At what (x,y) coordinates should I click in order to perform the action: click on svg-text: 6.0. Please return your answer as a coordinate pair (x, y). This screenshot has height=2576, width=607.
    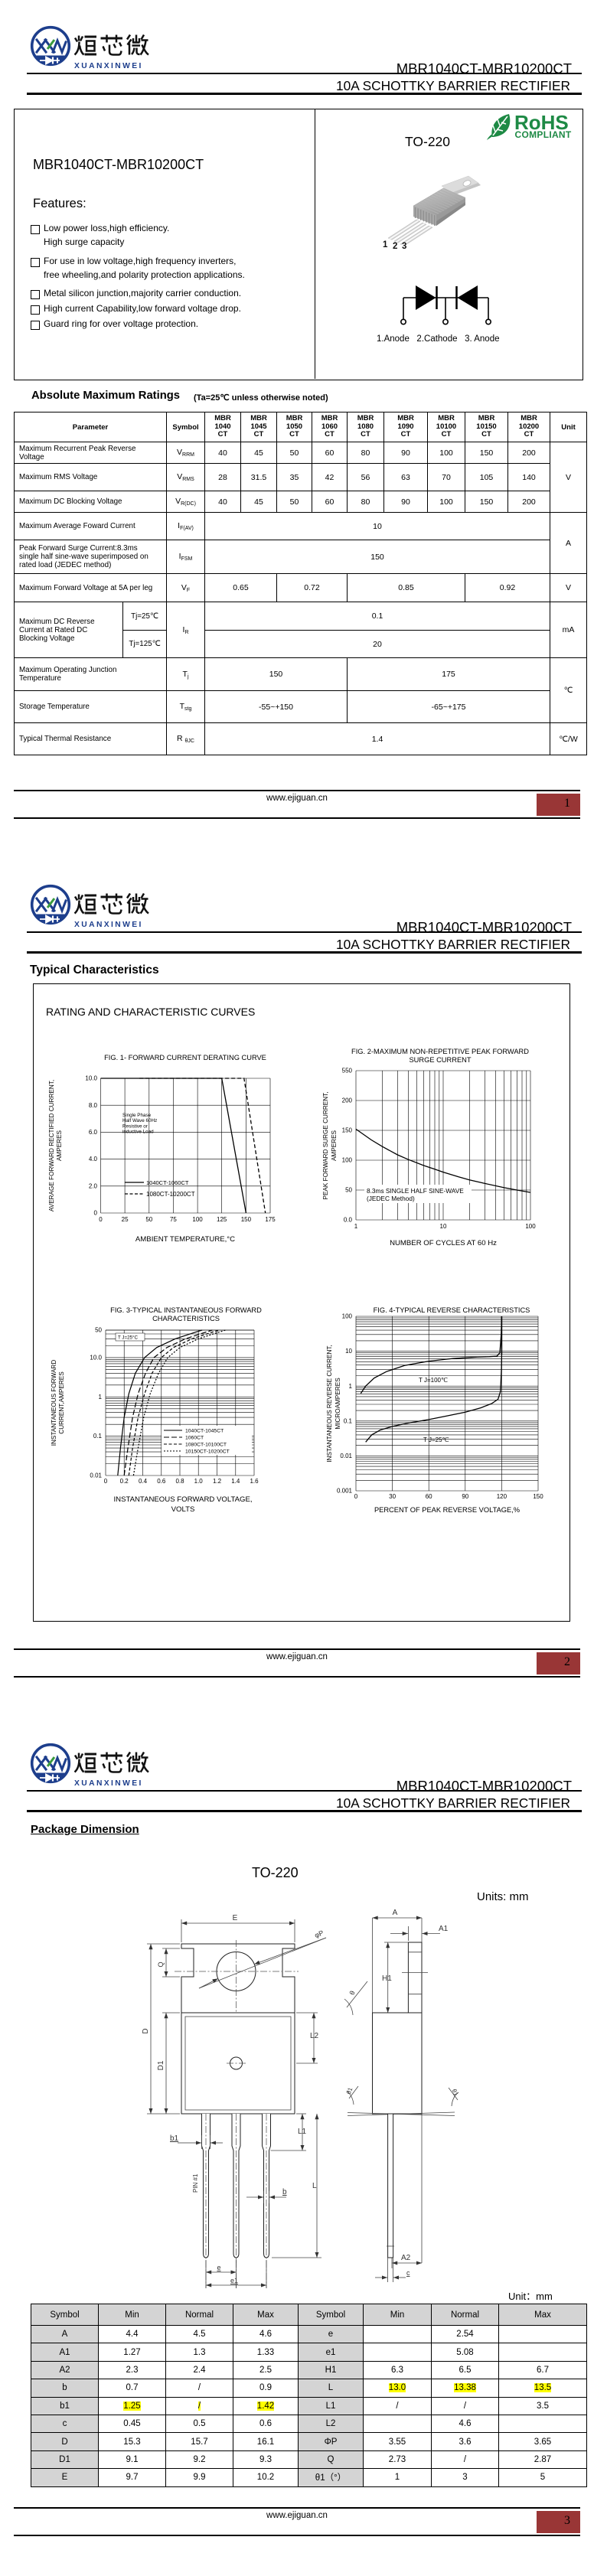
    Looking at the image, I should click on (94, 1133).